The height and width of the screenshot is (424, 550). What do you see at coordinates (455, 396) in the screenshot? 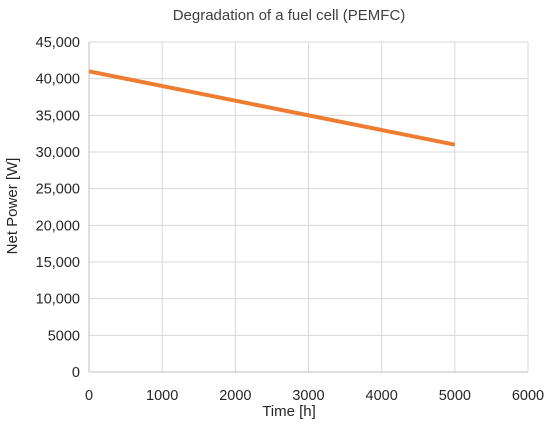
I see `x-tick-label: 5000` at bounding box center [455, 396].